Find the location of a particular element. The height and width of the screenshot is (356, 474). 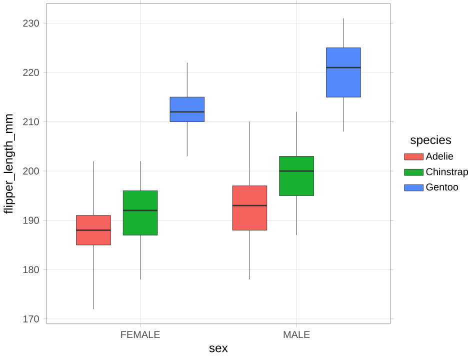

y-tick-label: 200 is located at coordinates (31, 171).